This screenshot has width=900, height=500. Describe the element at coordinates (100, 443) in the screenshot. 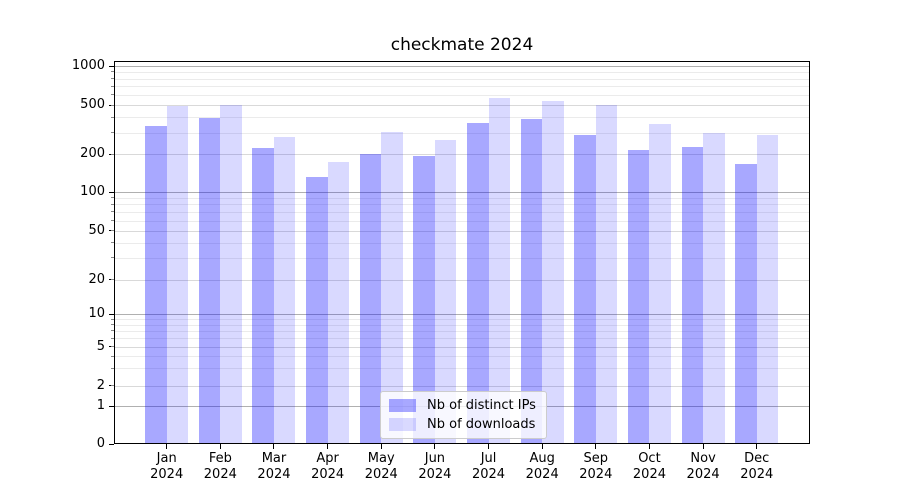

I see `y-tick-label: 0` at that location.